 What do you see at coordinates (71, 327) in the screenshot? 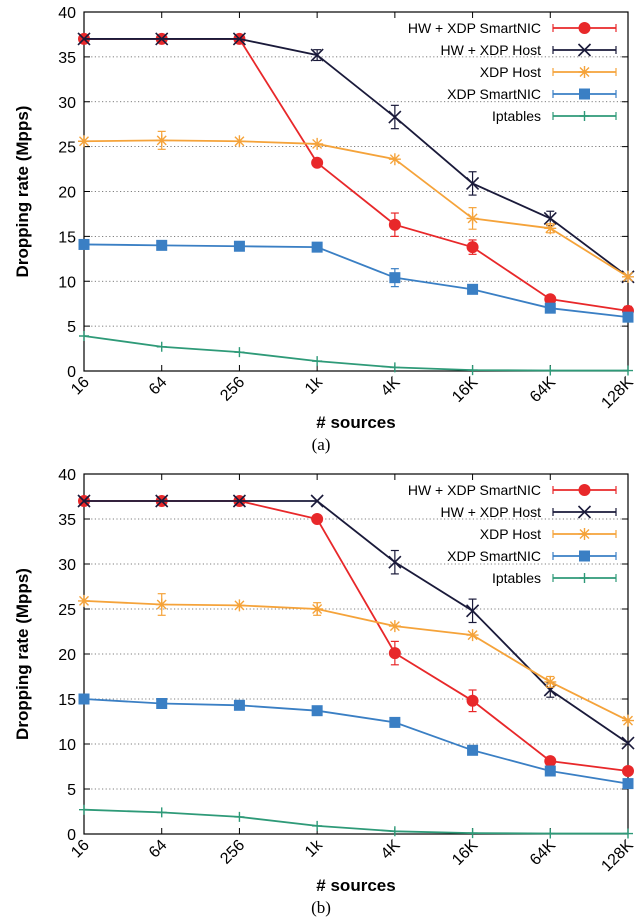
I see `y-tick-label: 5` at bounding box center [71, 327].